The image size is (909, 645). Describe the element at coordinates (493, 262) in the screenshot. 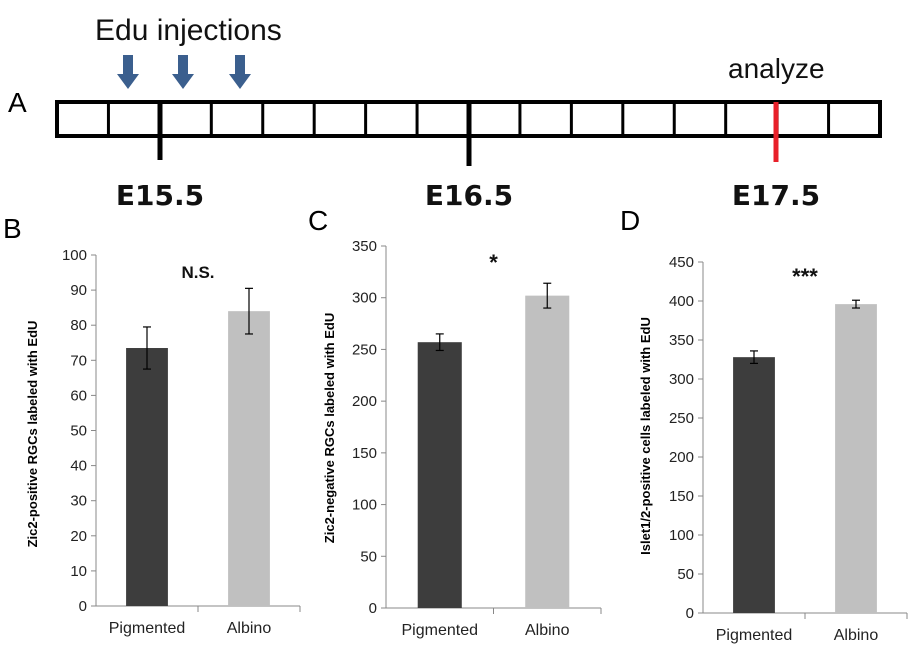

I see `significance-label: *` at that location.